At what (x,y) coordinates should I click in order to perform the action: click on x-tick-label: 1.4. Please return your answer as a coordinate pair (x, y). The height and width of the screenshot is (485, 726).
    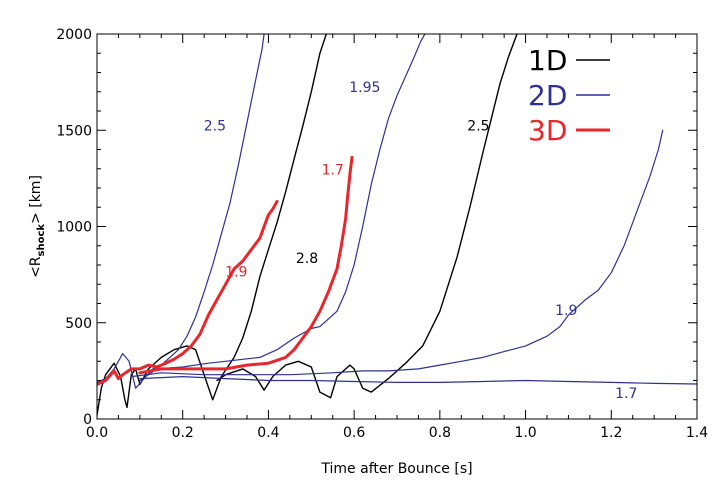
    Looking at the image, I should click on (697, 433).